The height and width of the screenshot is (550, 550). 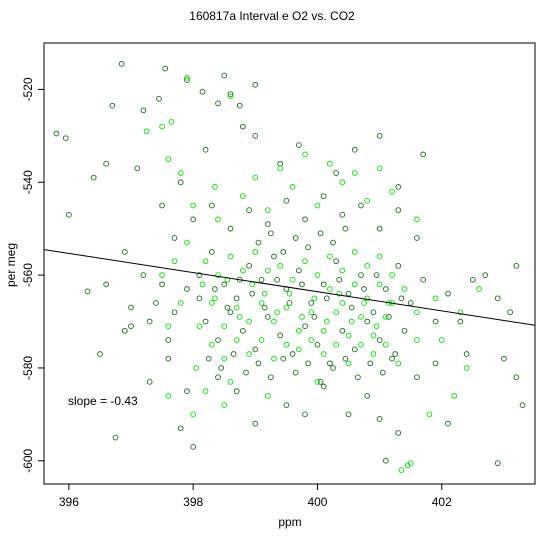 What do you see at coordinates (28, 275) in the screenshot?
I see `y-tick-label: -560` at bounding box center [28, 275].